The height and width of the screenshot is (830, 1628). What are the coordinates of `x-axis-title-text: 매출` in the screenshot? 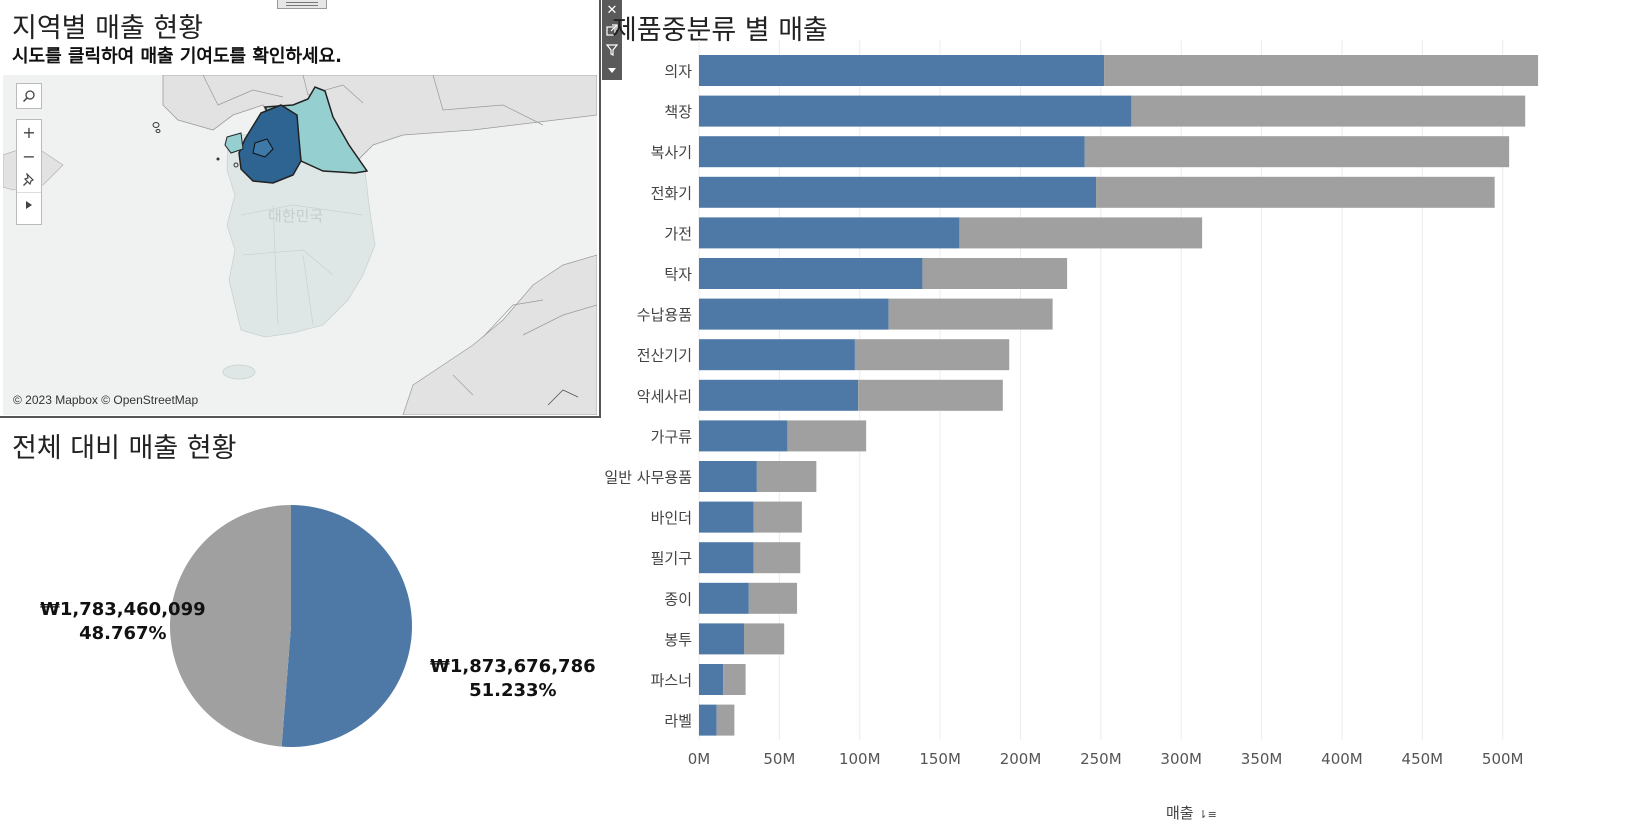 It's located at (1180, 813).